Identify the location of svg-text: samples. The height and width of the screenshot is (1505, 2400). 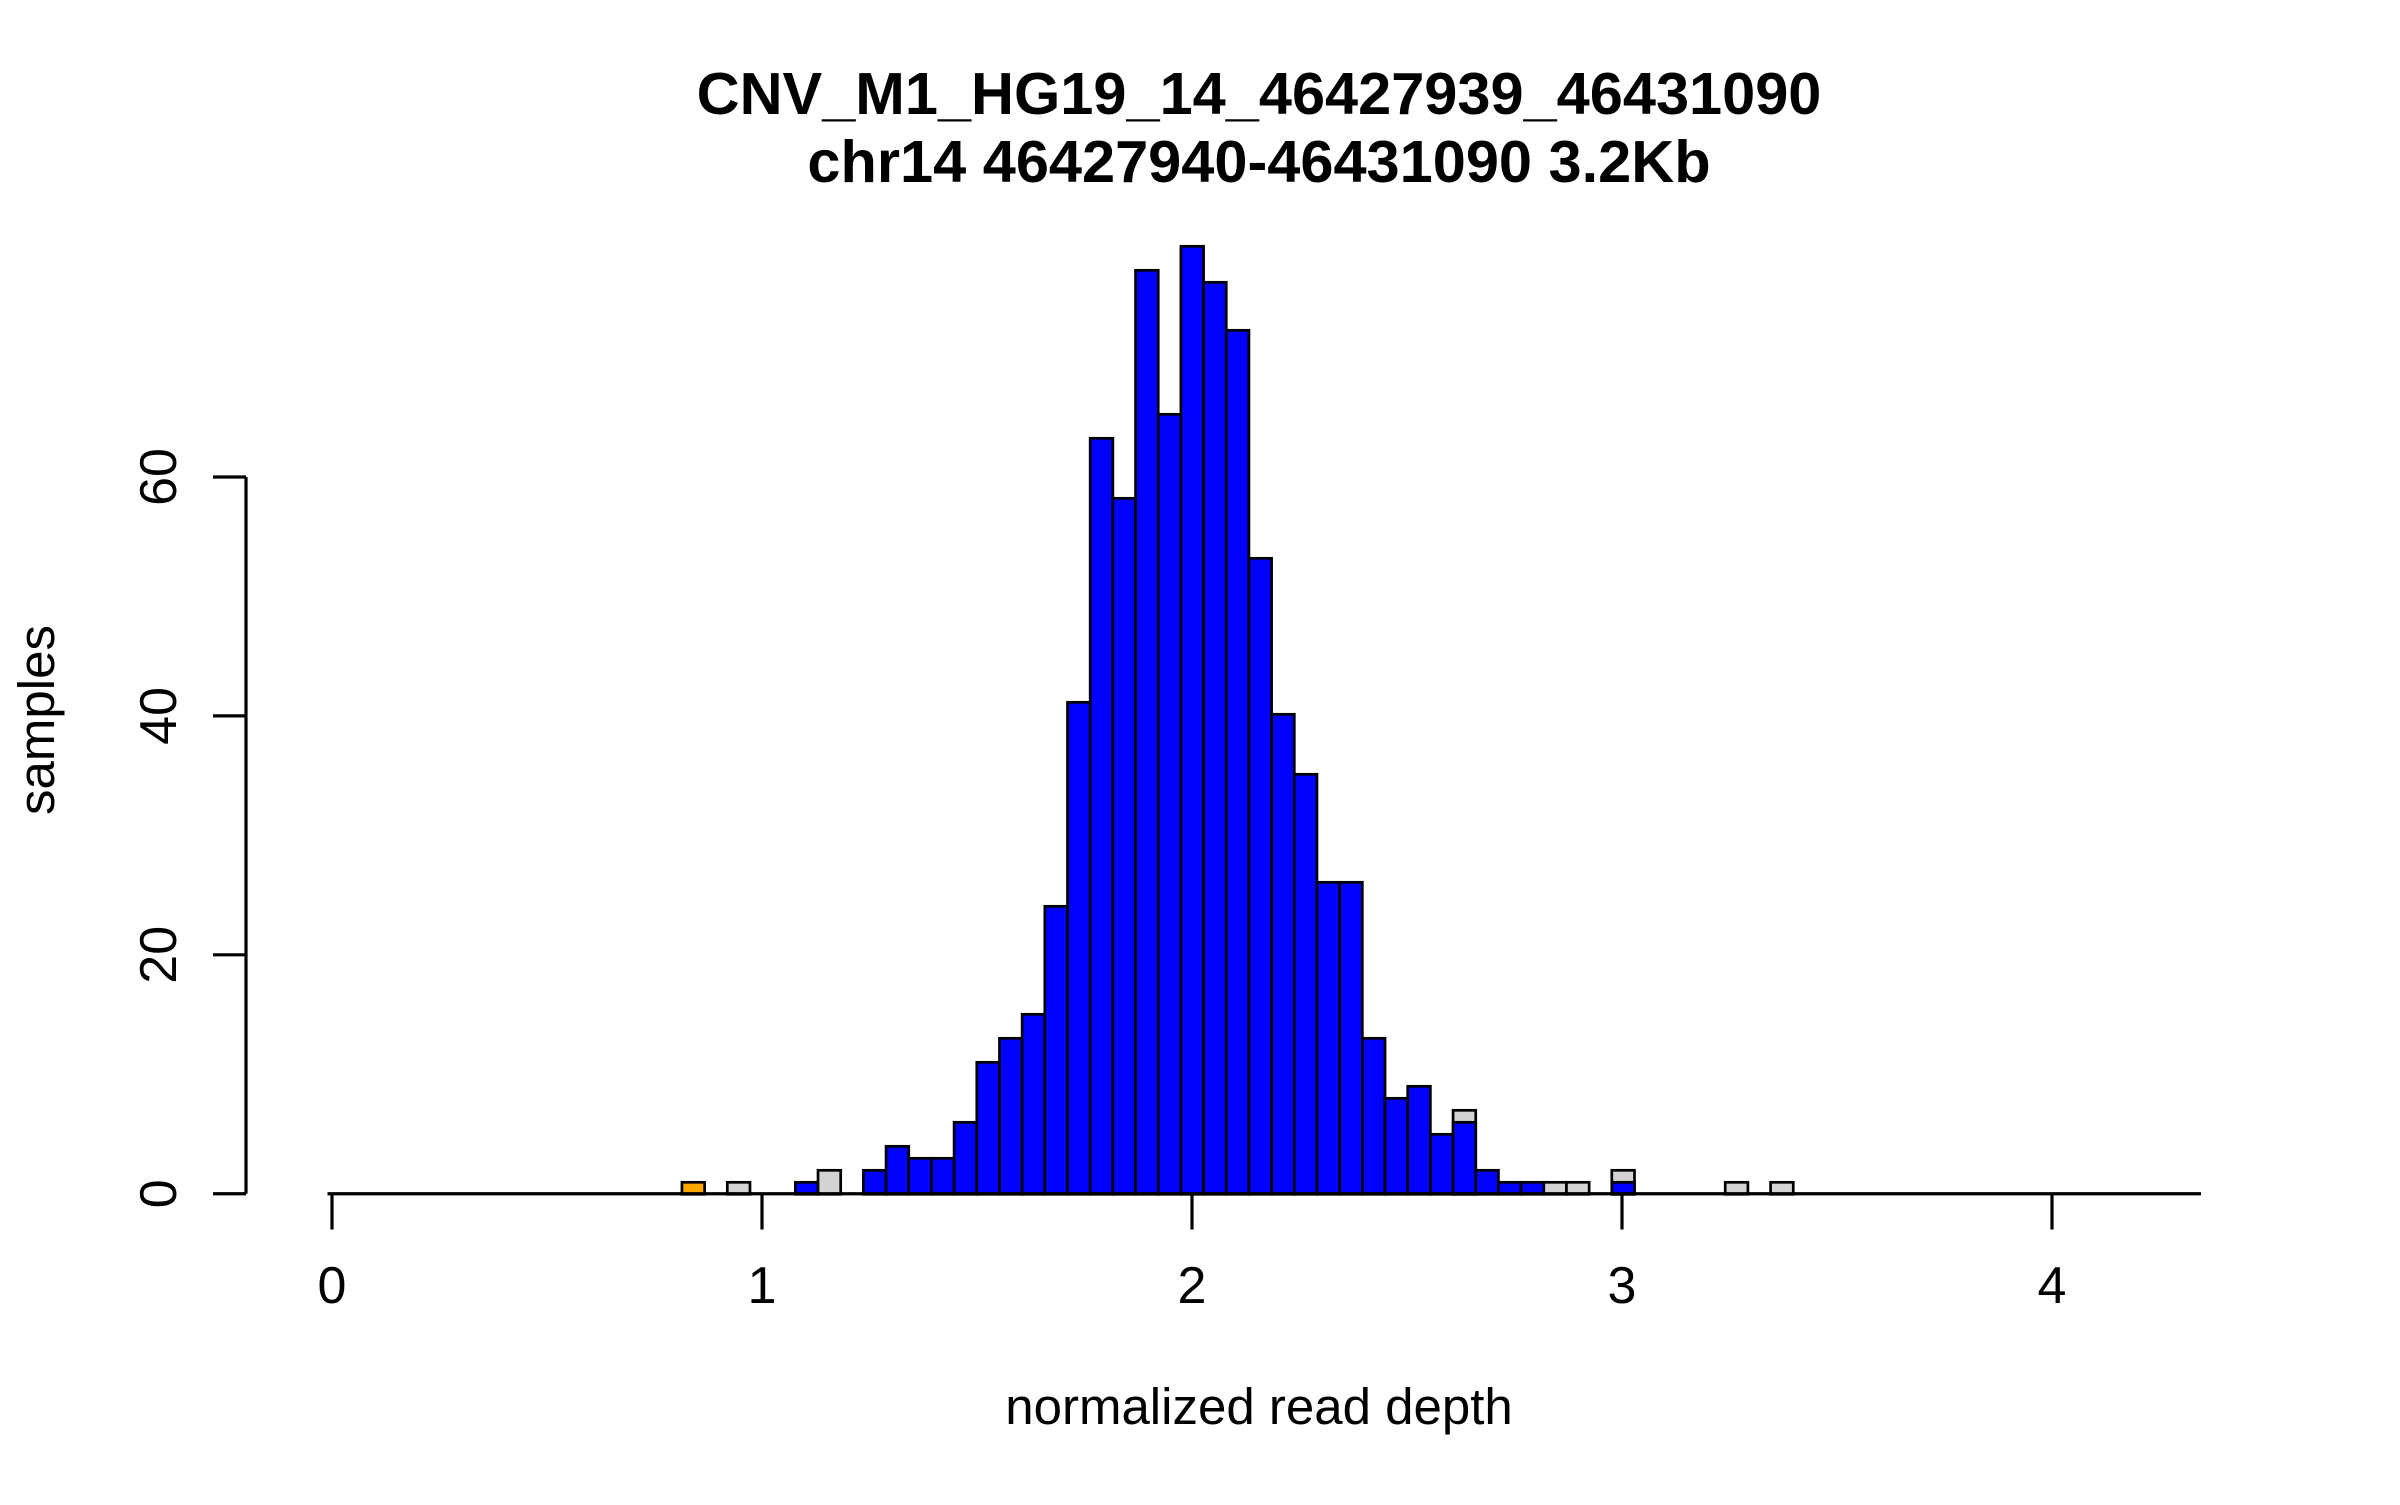
(36, 720).